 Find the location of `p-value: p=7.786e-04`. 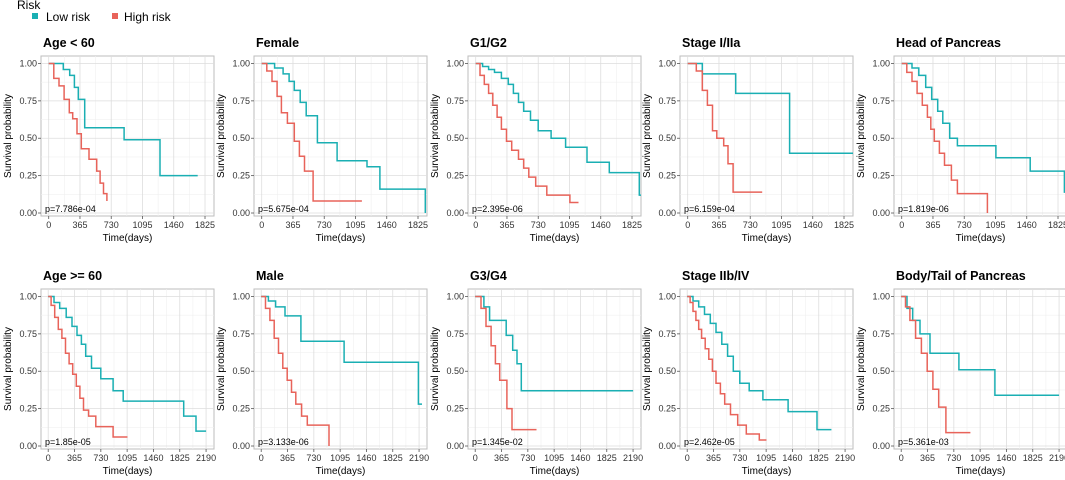

p-value: p=7.786e-04 is located at coordinates (70, 209).